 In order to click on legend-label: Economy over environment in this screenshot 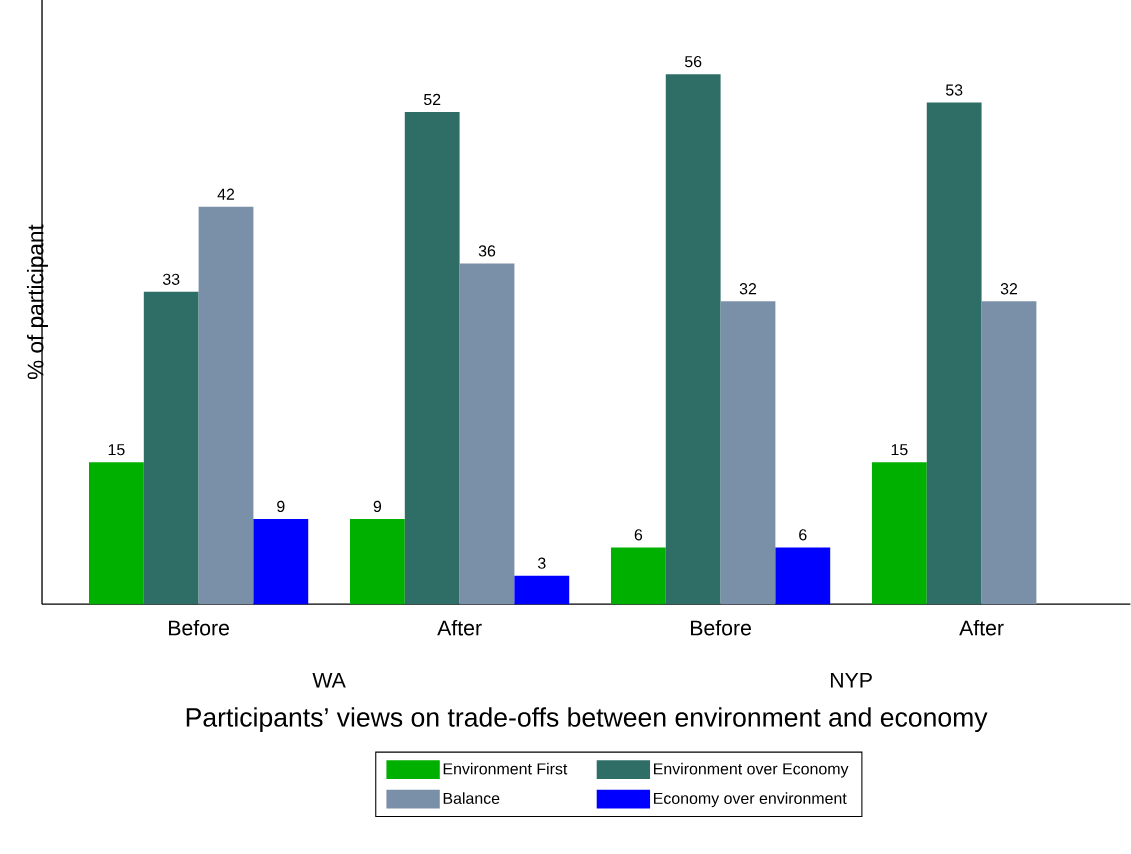, I will do `click(750, 800)`.